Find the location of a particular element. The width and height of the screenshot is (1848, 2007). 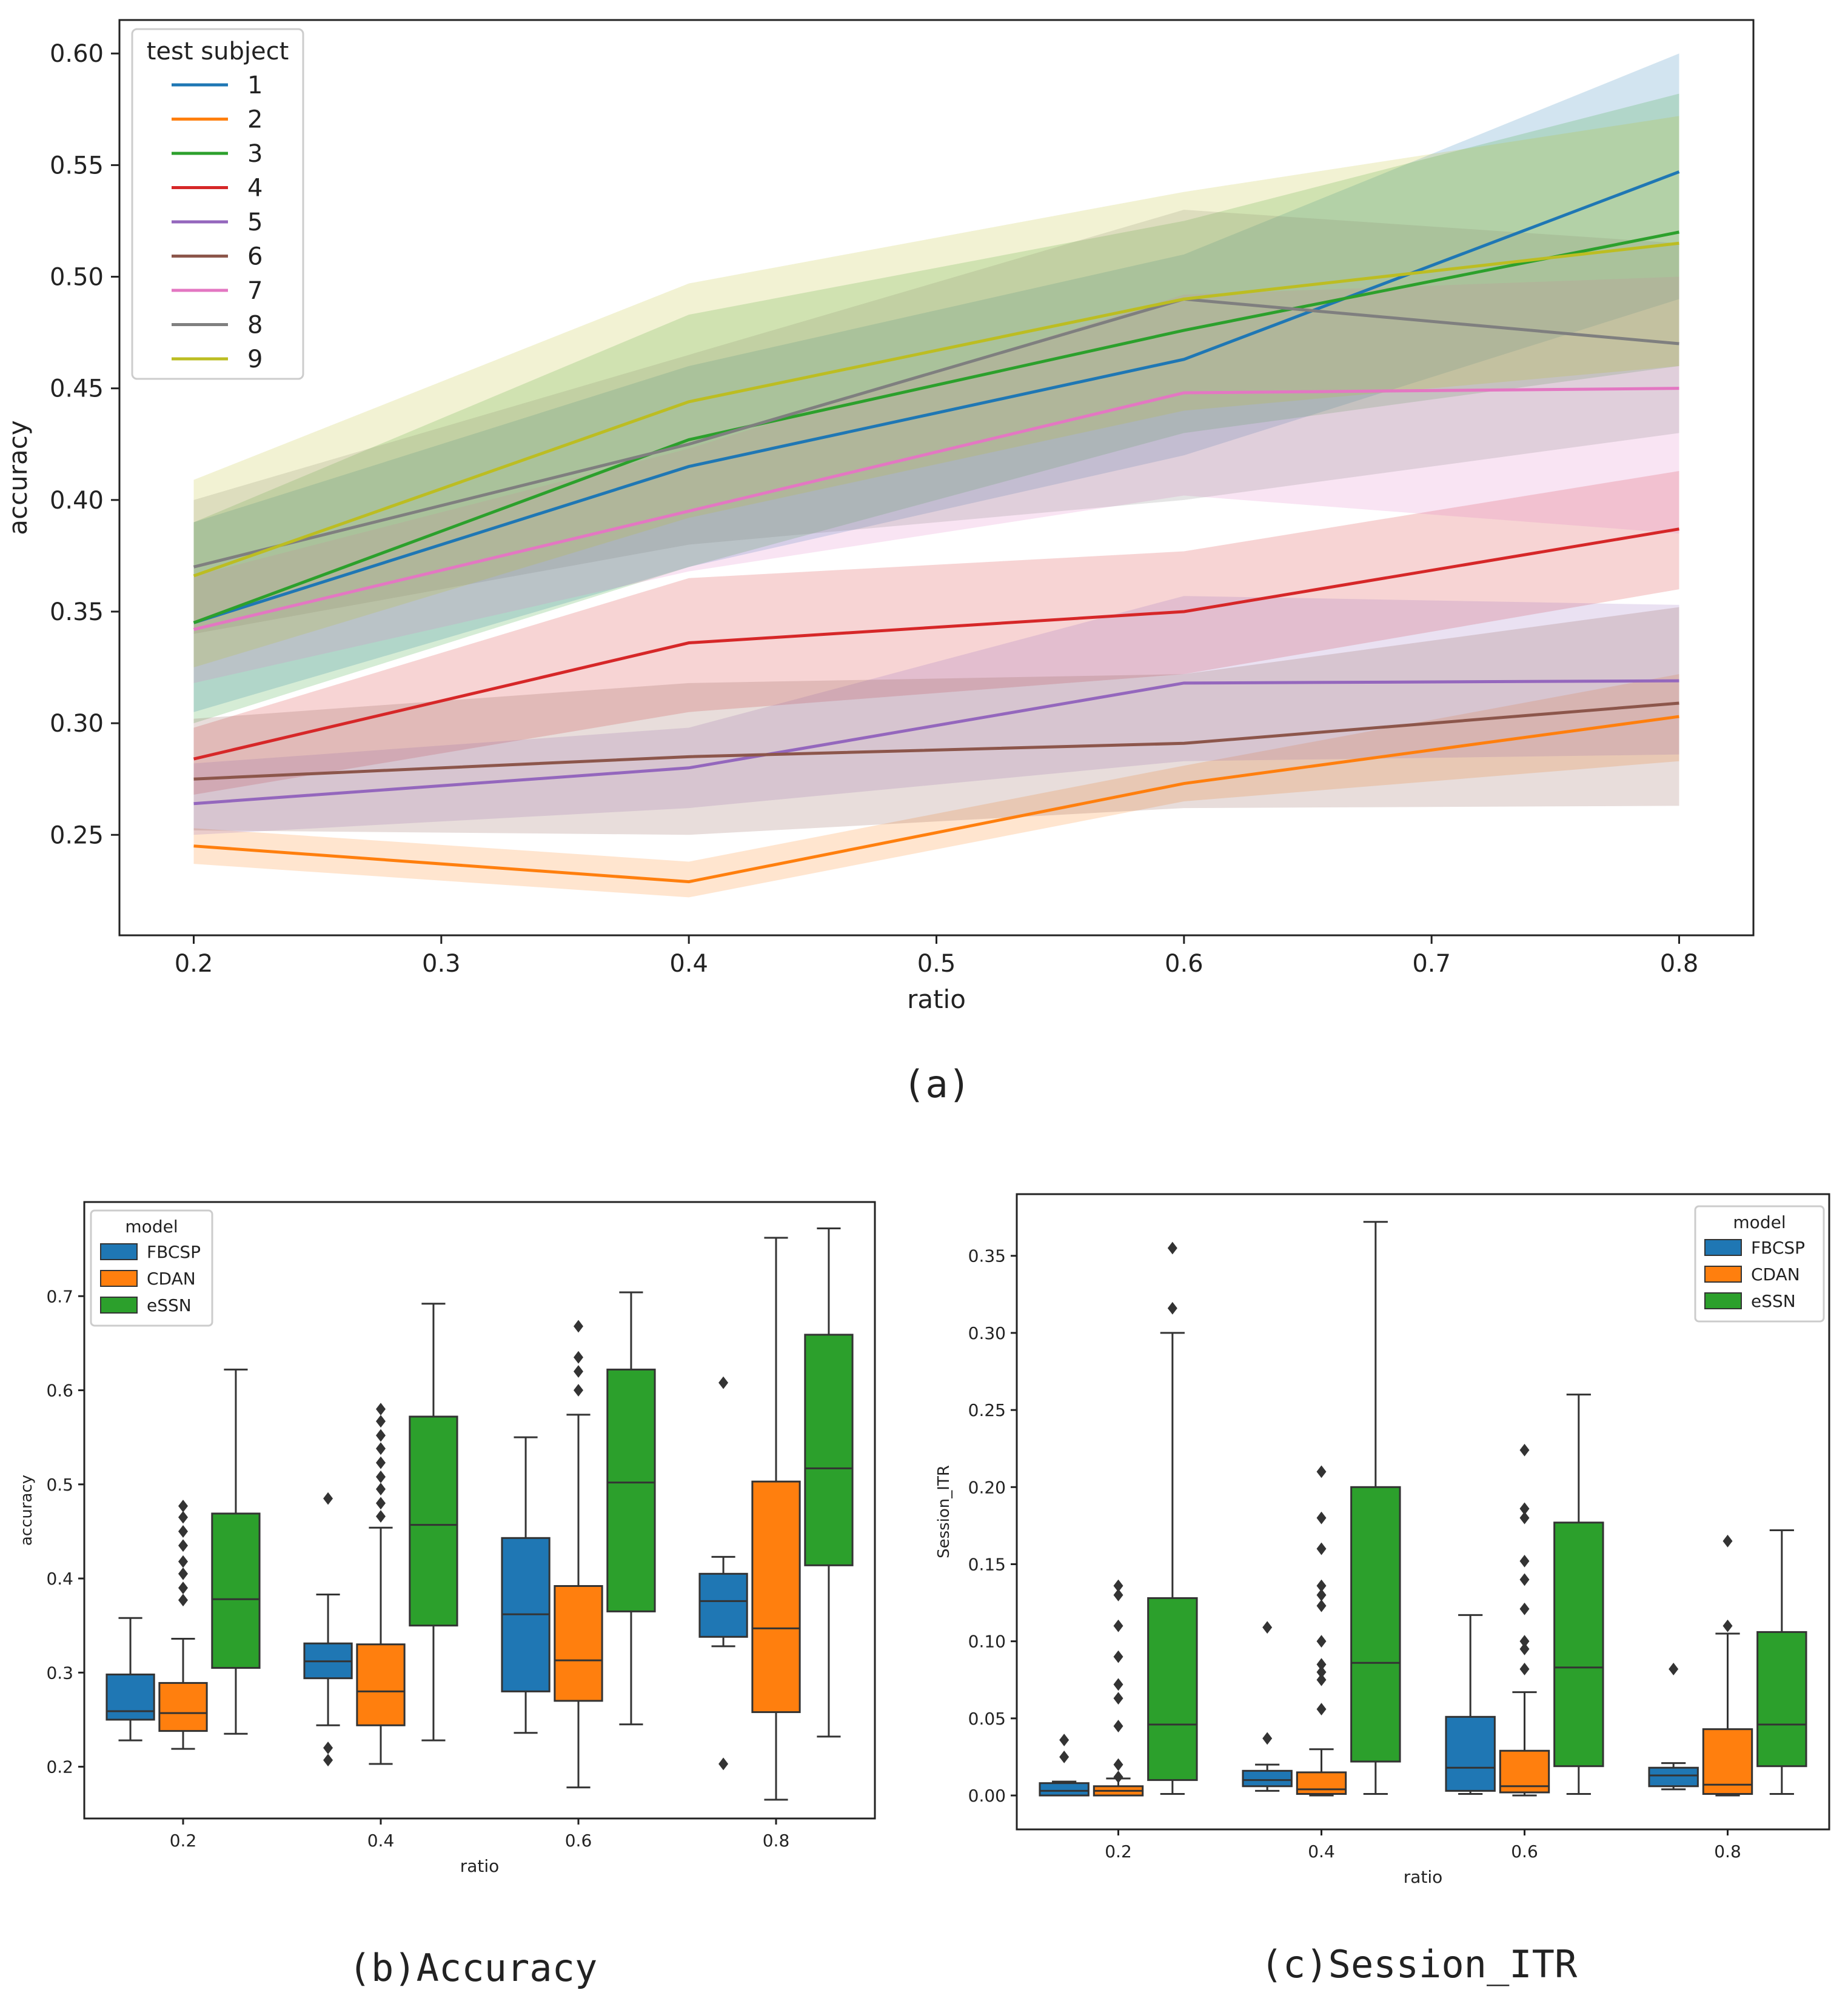

legend-label-4: 4 is located at coordinates (255, 188).